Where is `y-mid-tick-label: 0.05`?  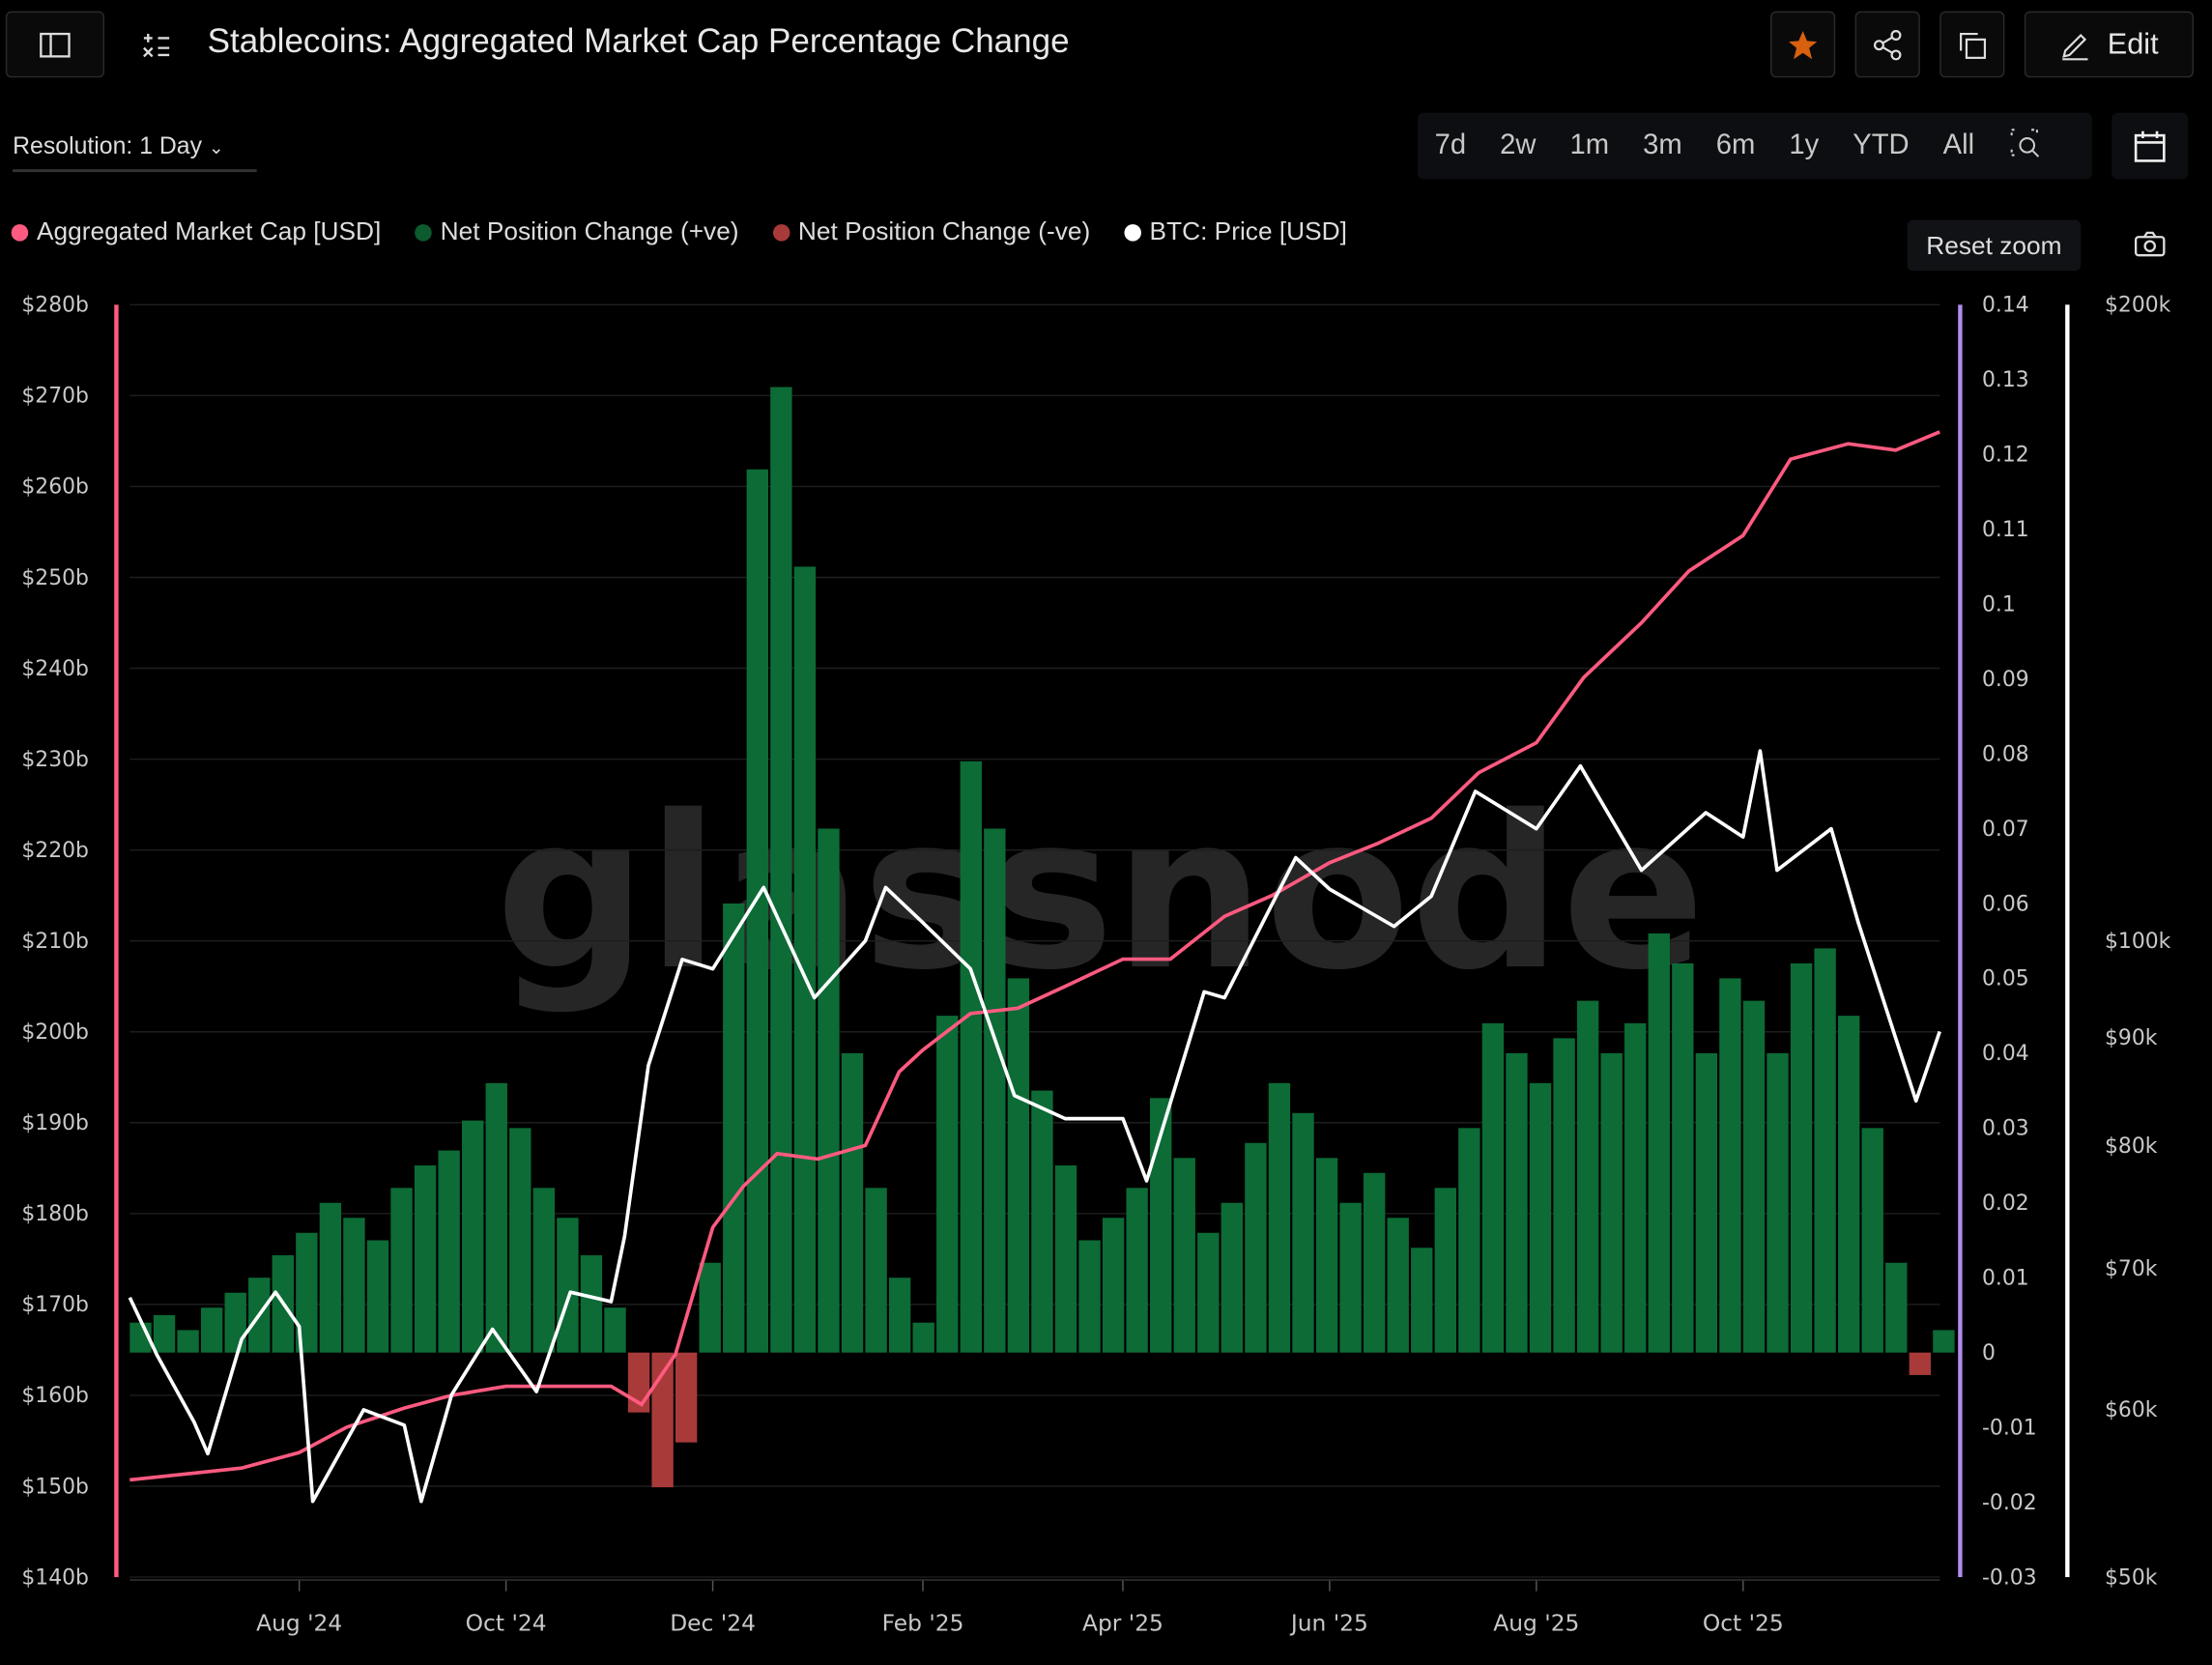 y-mid-tick-label: 0.05 is located at coordinates (2006, 979).